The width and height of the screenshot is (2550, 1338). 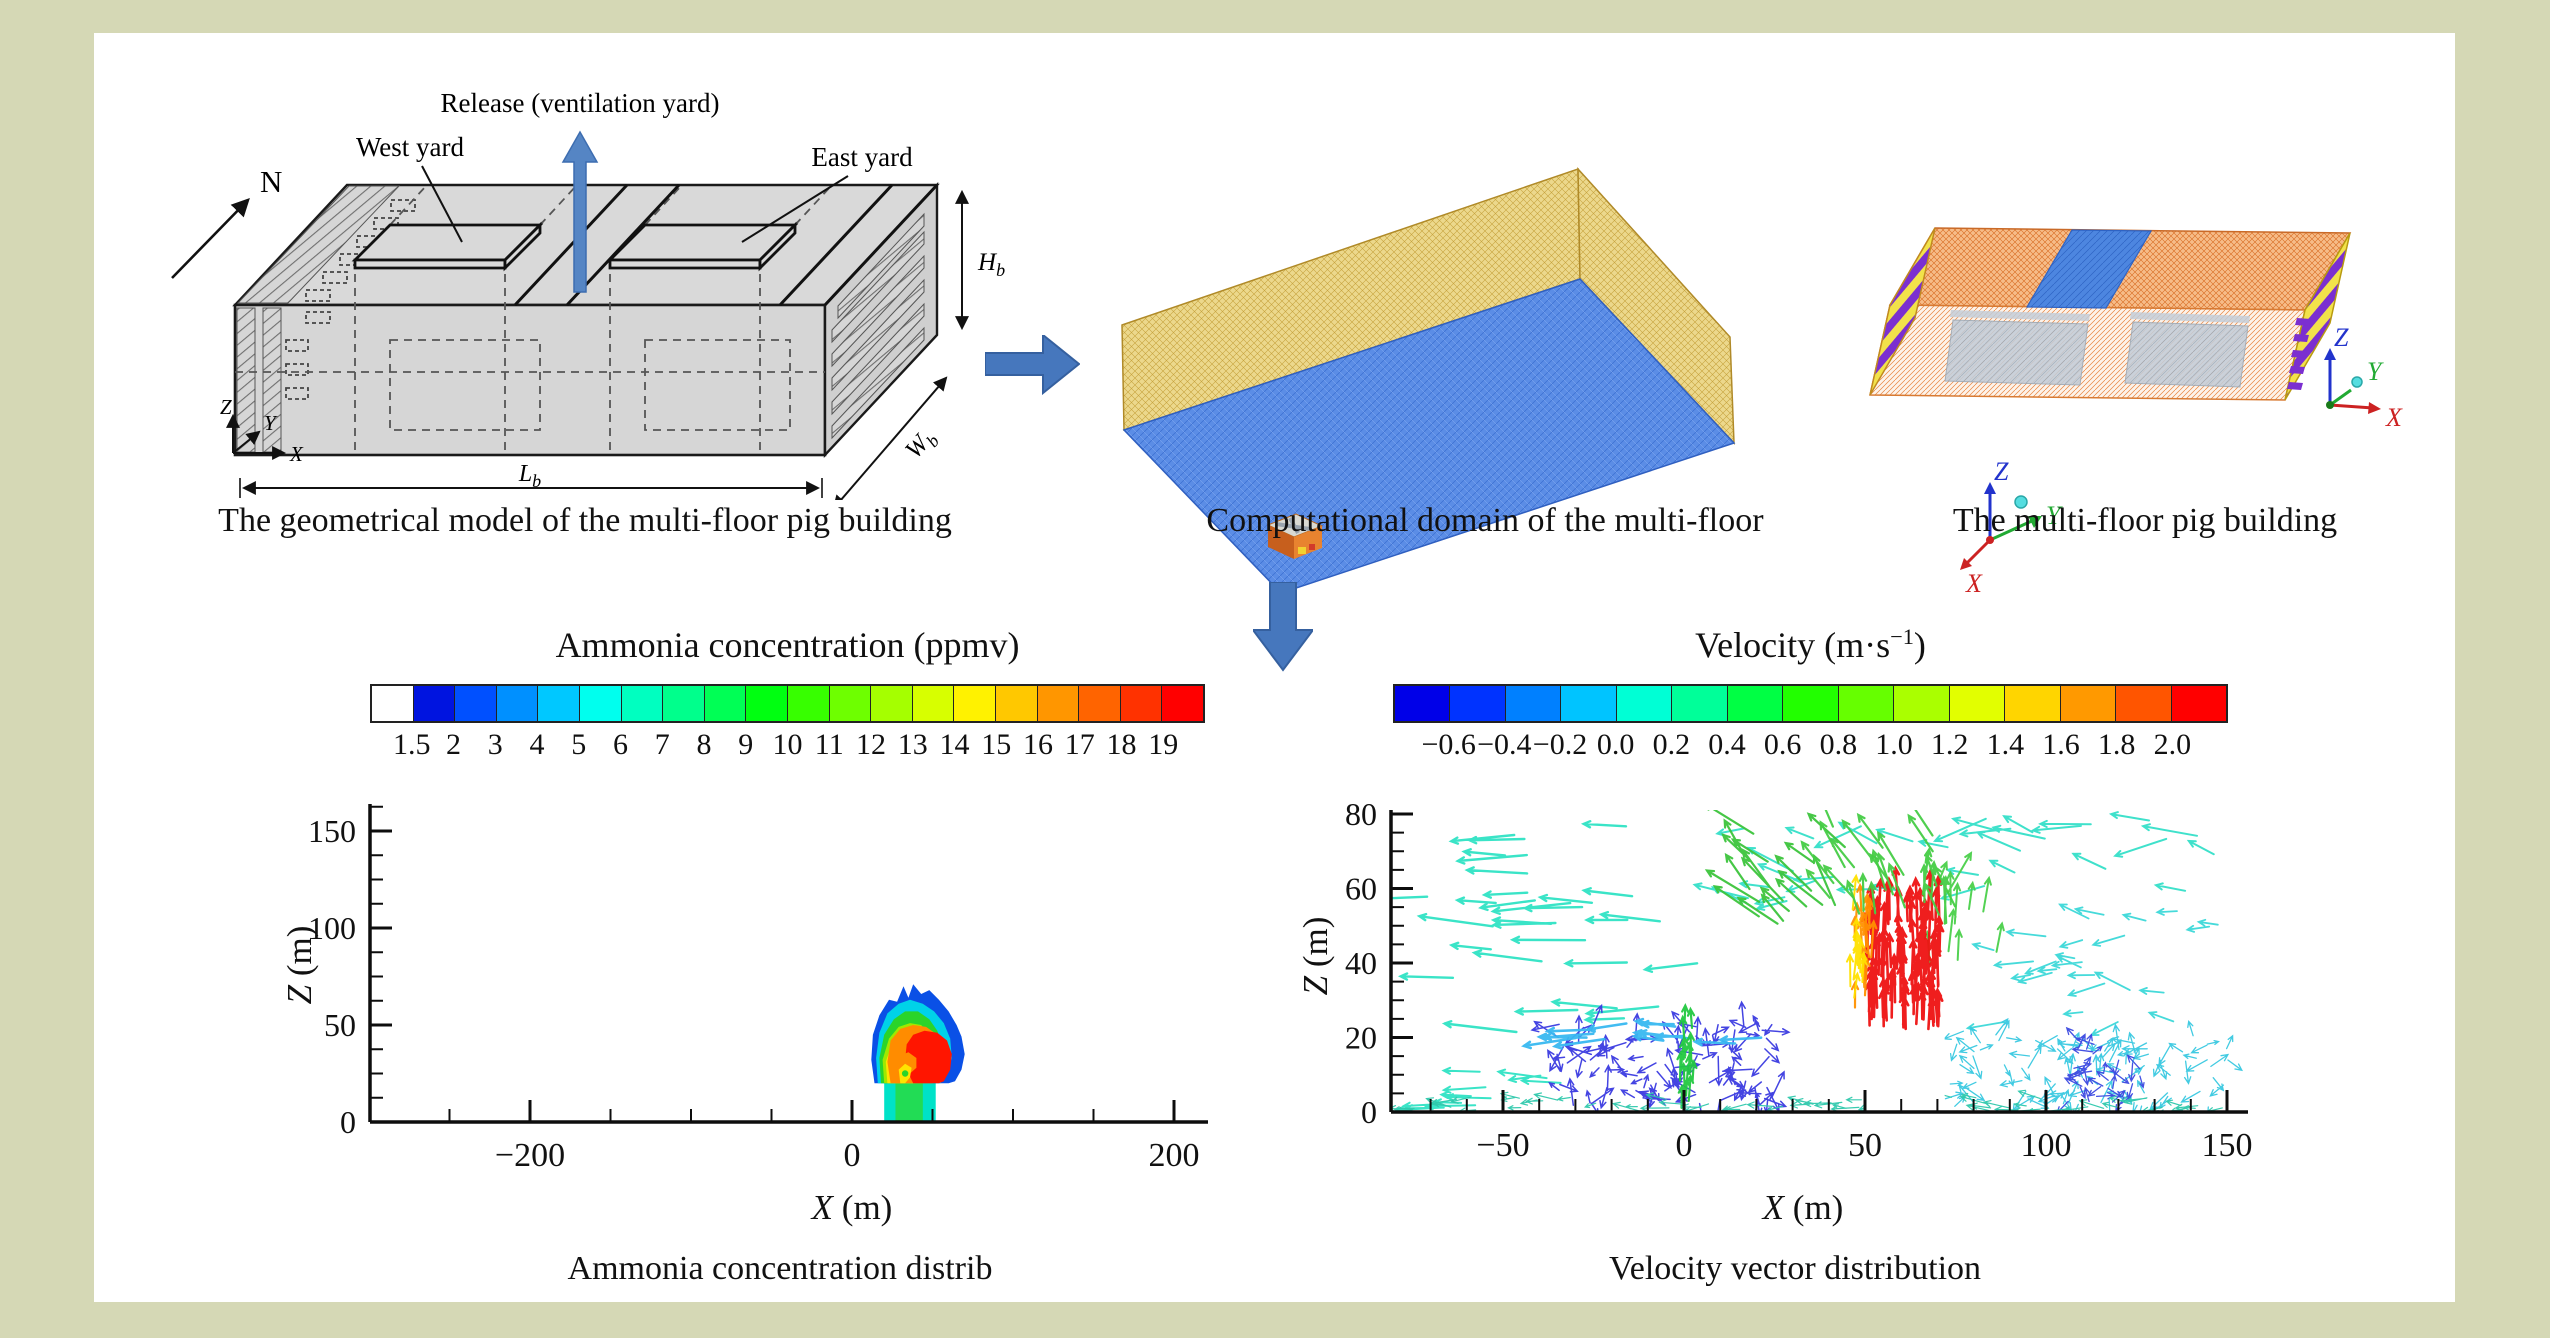 I want to click on velocity-title-post: ), so click(x=1919, y=645).